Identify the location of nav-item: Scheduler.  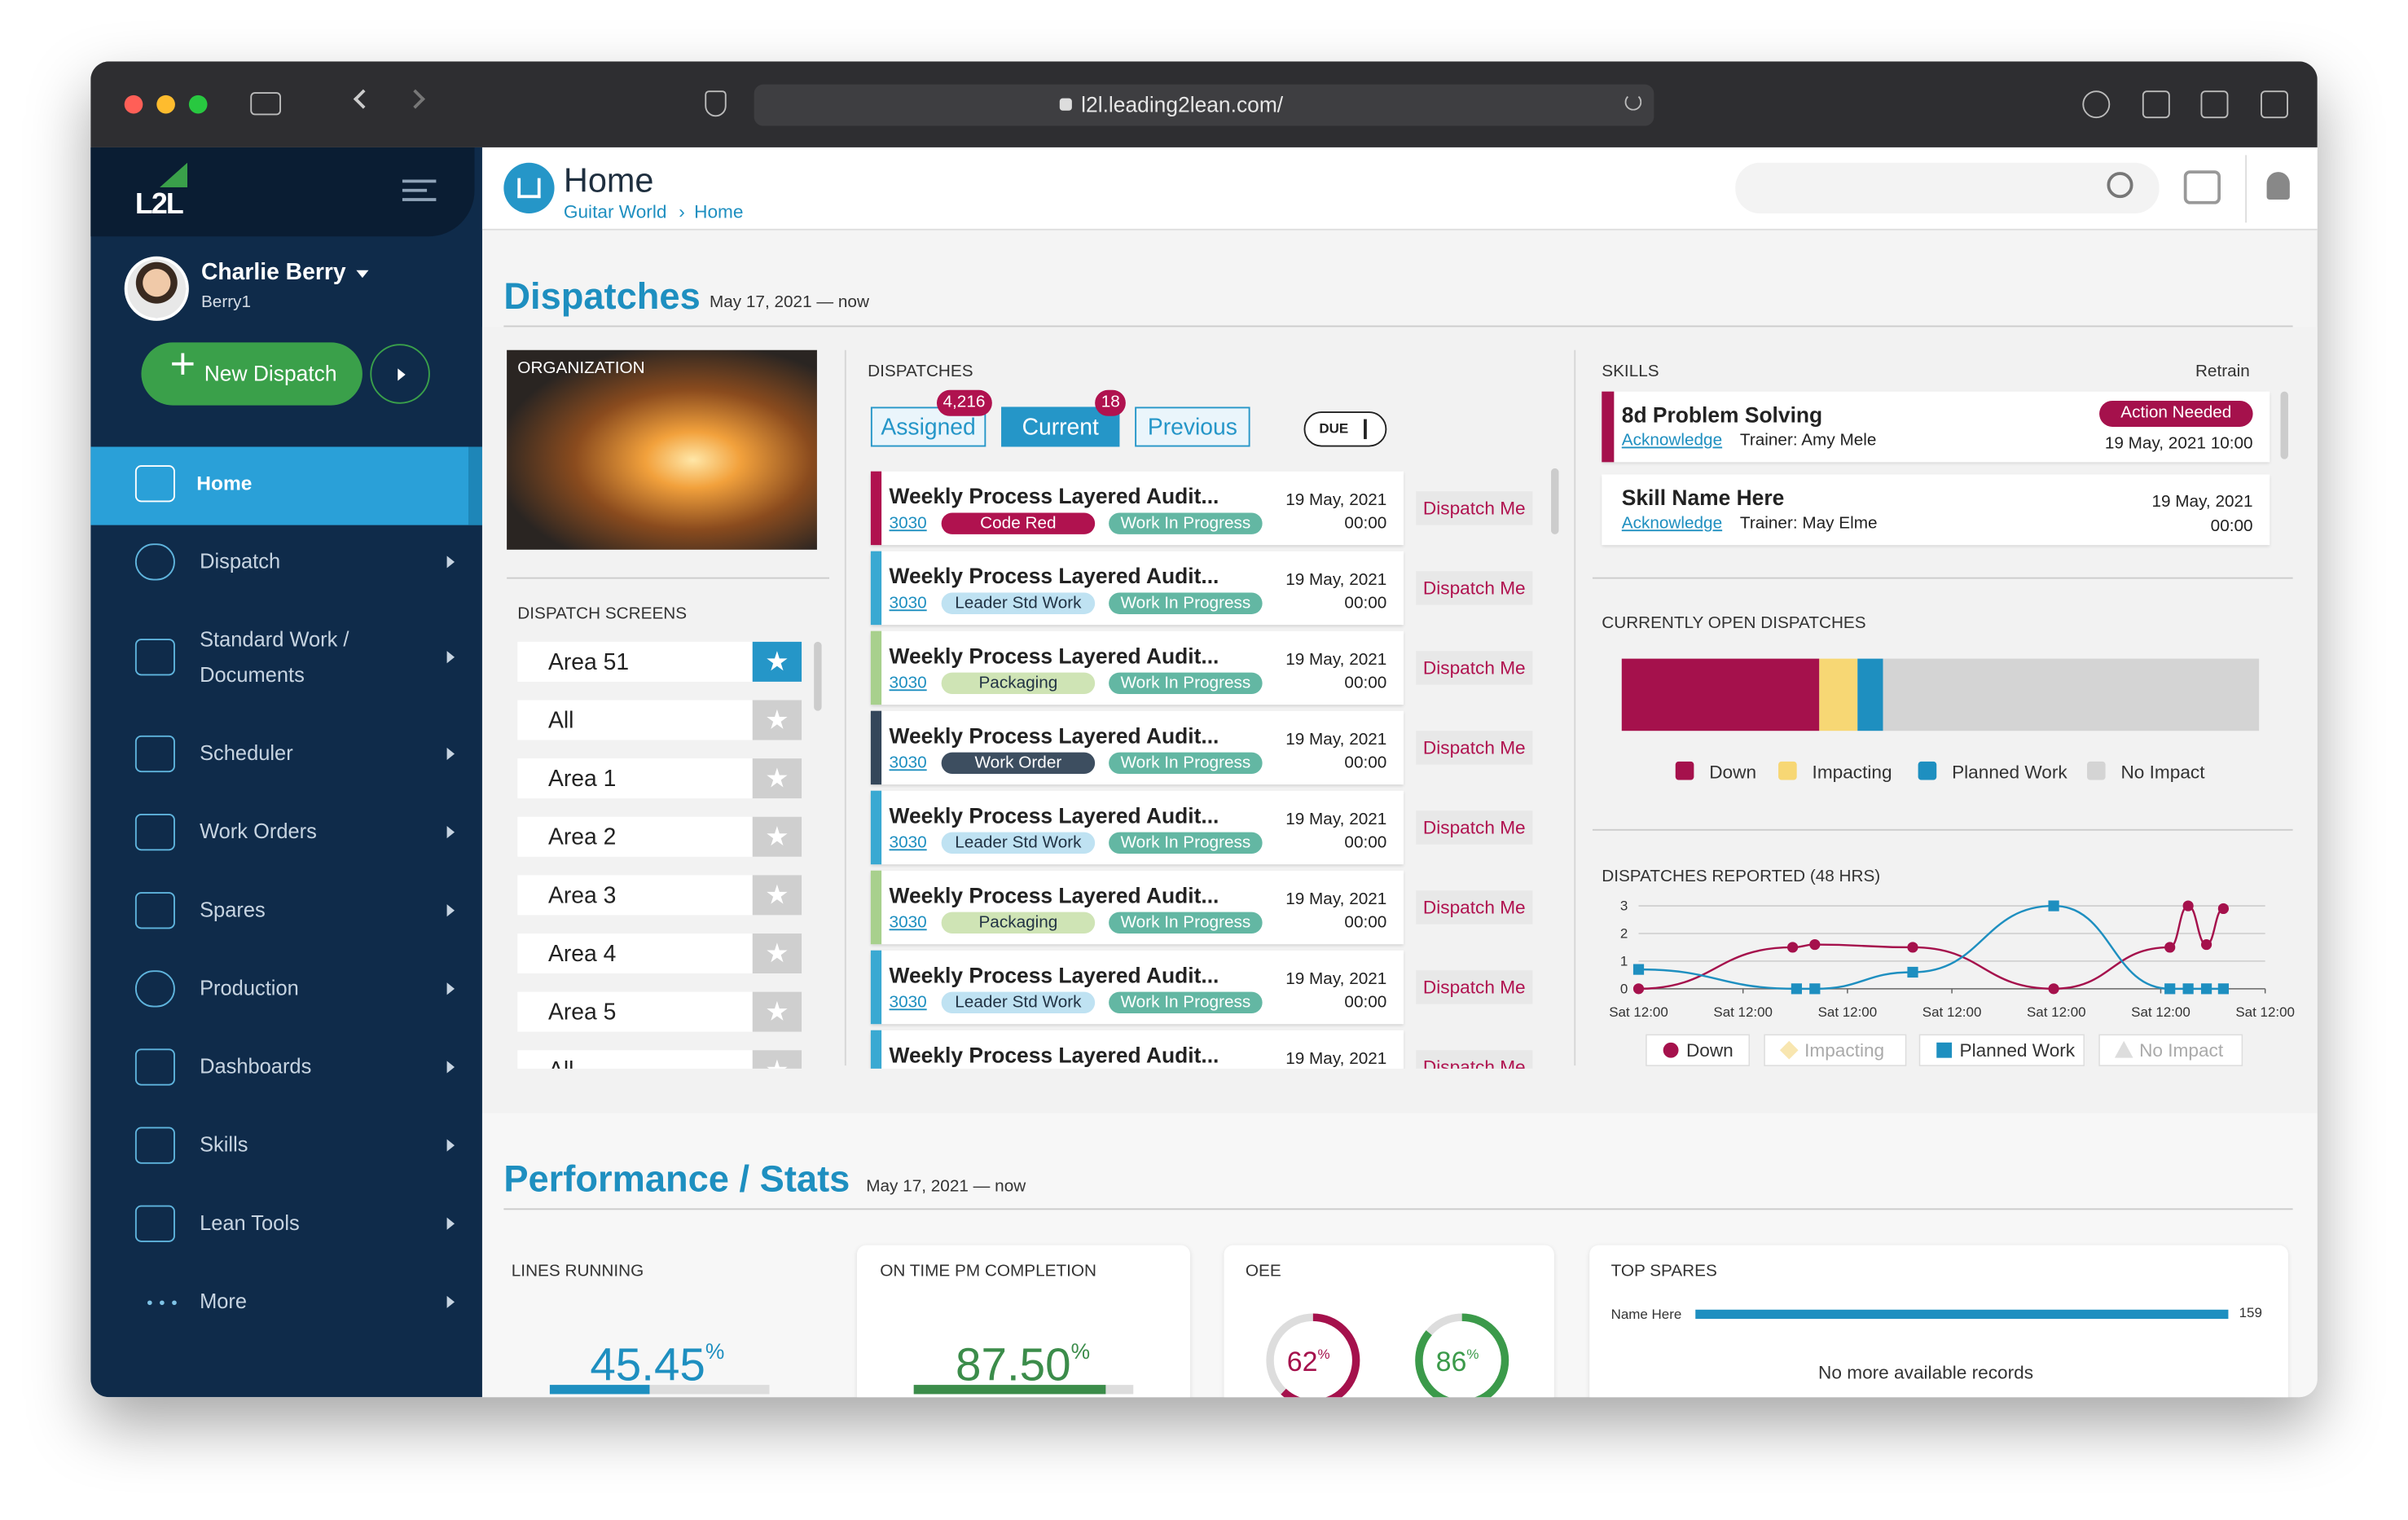
(246, 753).